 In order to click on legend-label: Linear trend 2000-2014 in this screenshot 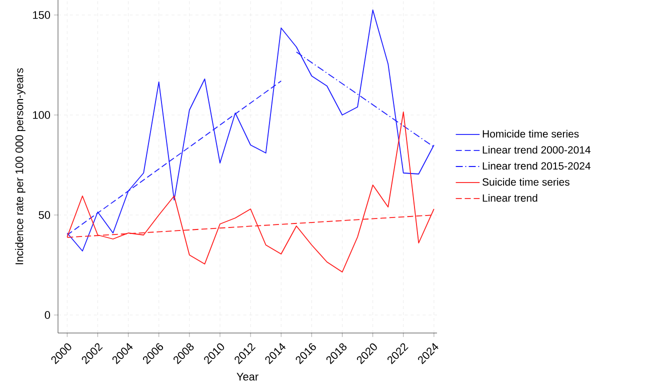, I will do `click(536, 150)`.